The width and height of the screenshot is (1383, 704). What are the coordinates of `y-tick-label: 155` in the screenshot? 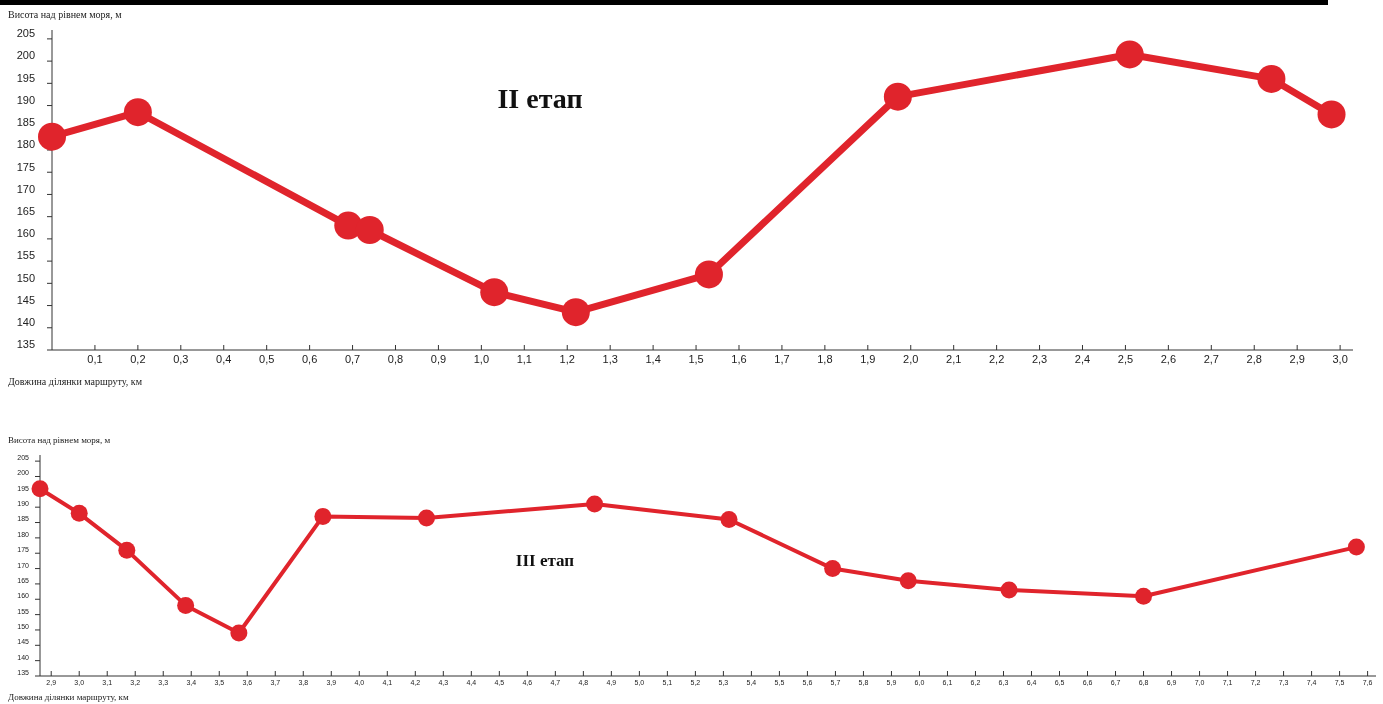 It's located at (25, 255).